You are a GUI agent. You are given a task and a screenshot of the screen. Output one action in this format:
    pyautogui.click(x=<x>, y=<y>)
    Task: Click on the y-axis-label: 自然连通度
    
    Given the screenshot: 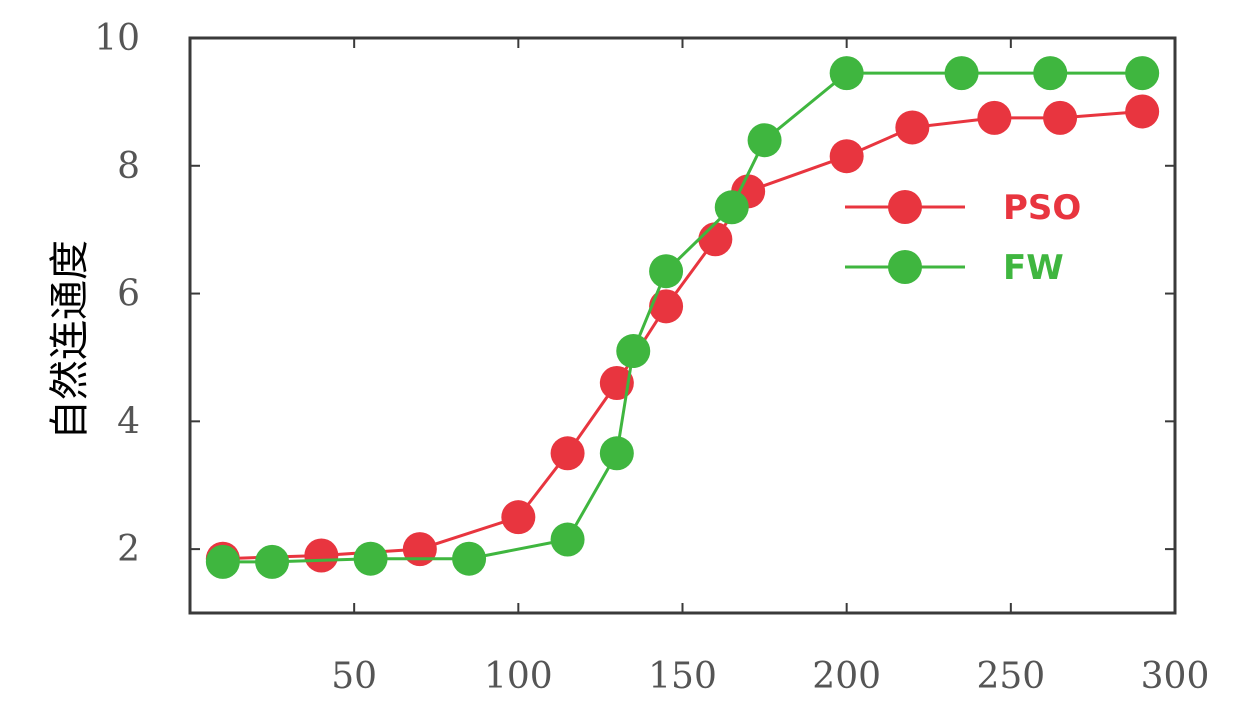 What is the action you would take?
    pyautogui.click(x=70, y=340)
    